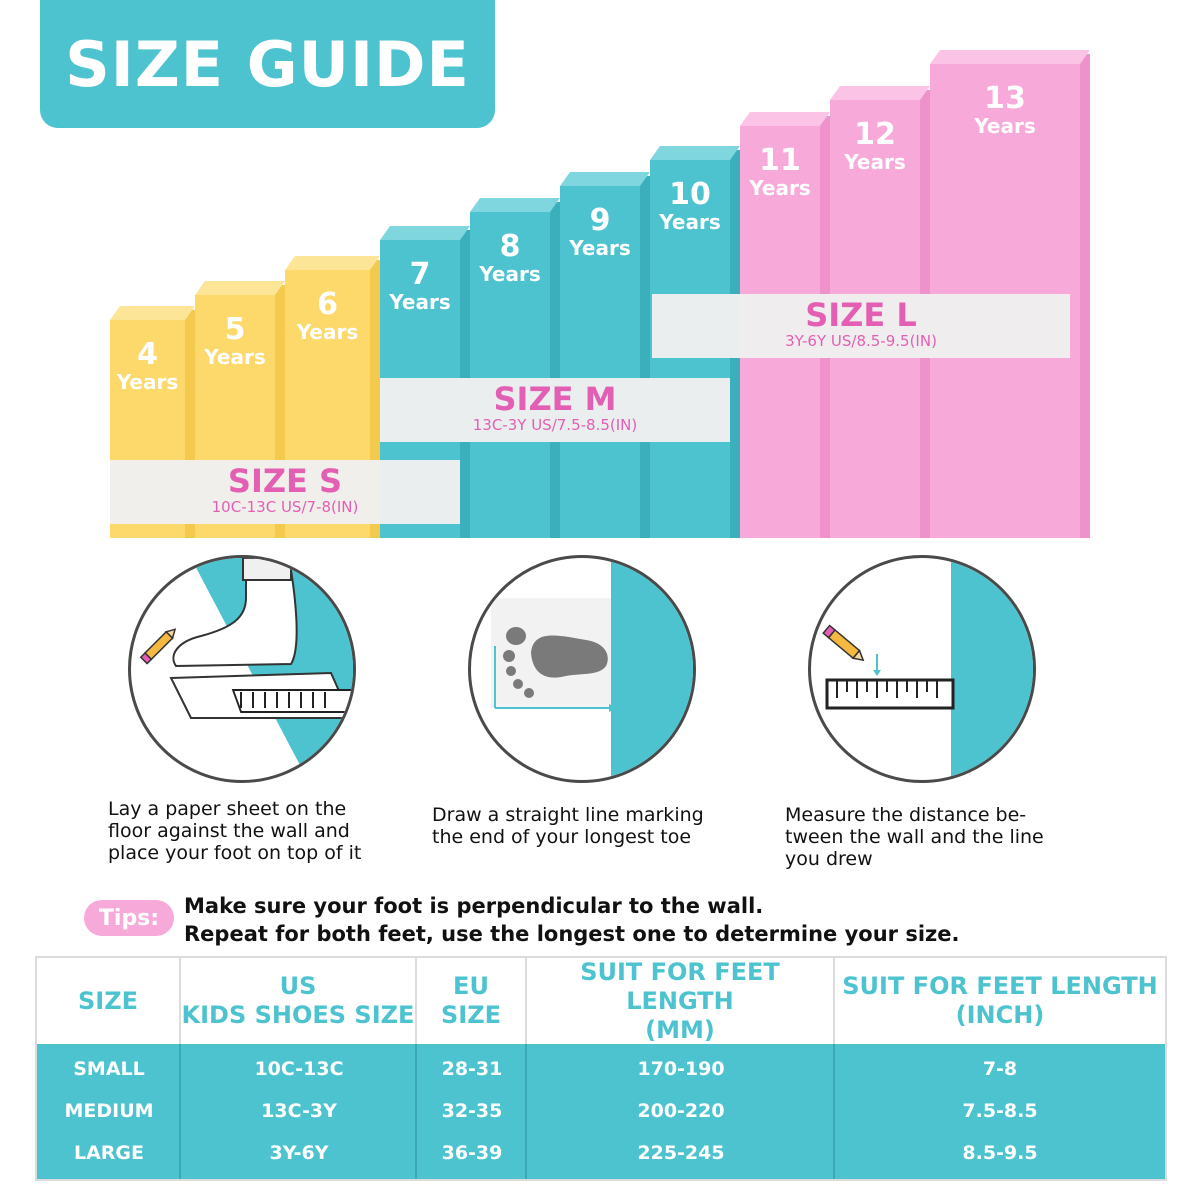  I want to click on size-l-range: 3Y-6Y US/8.5-9.5(IN), so click(861, 341).